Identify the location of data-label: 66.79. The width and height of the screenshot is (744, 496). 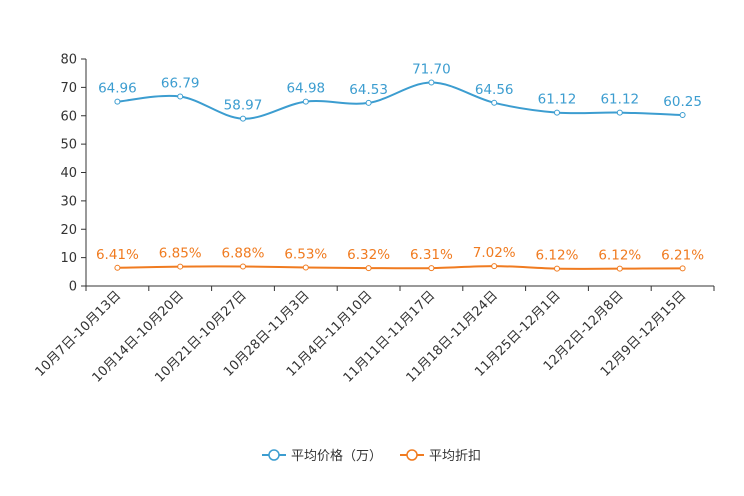
(180, 83).